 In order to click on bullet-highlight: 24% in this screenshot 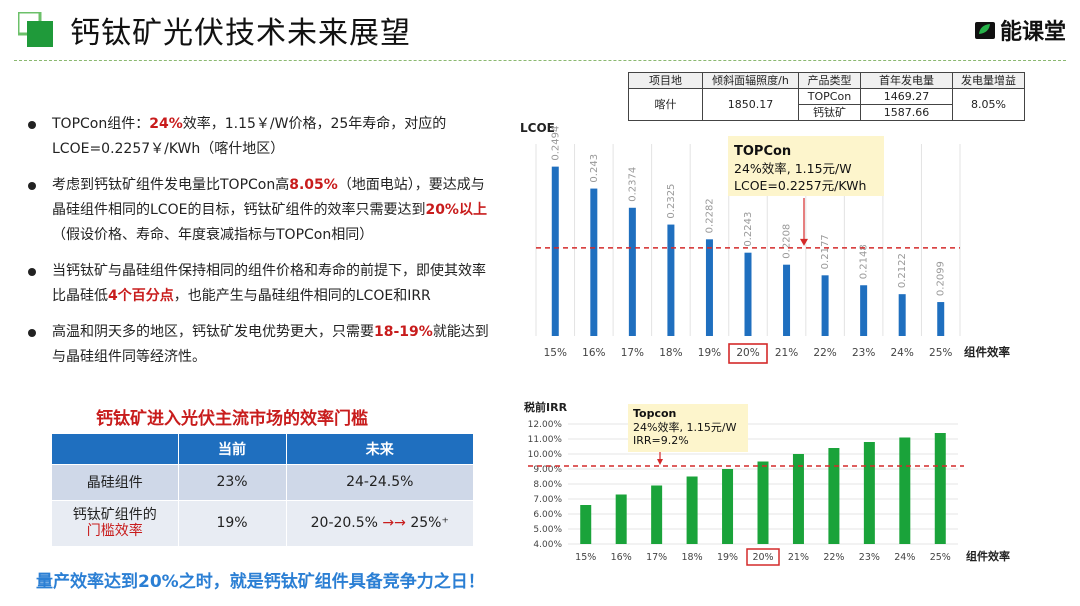, I will do `click(166, 124)`.